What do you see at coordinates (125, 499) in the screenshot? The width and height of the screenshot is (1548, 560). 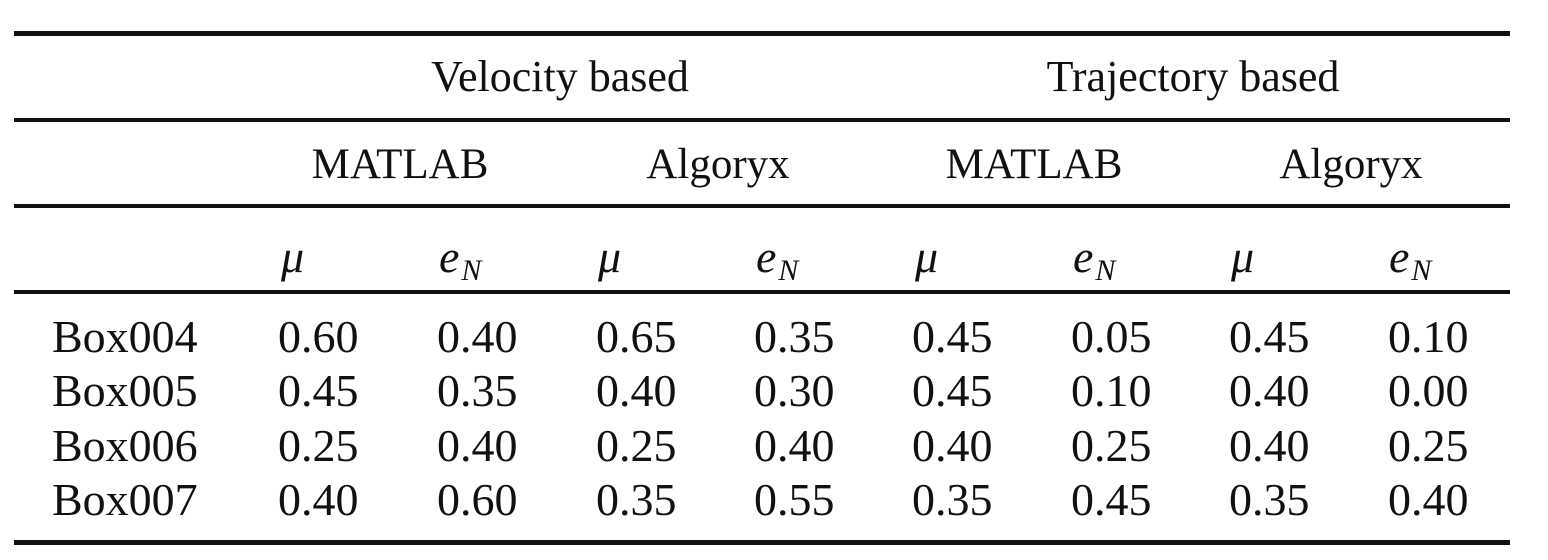 I see `row-label-box007: Box007` at bounding box center [125, 499].